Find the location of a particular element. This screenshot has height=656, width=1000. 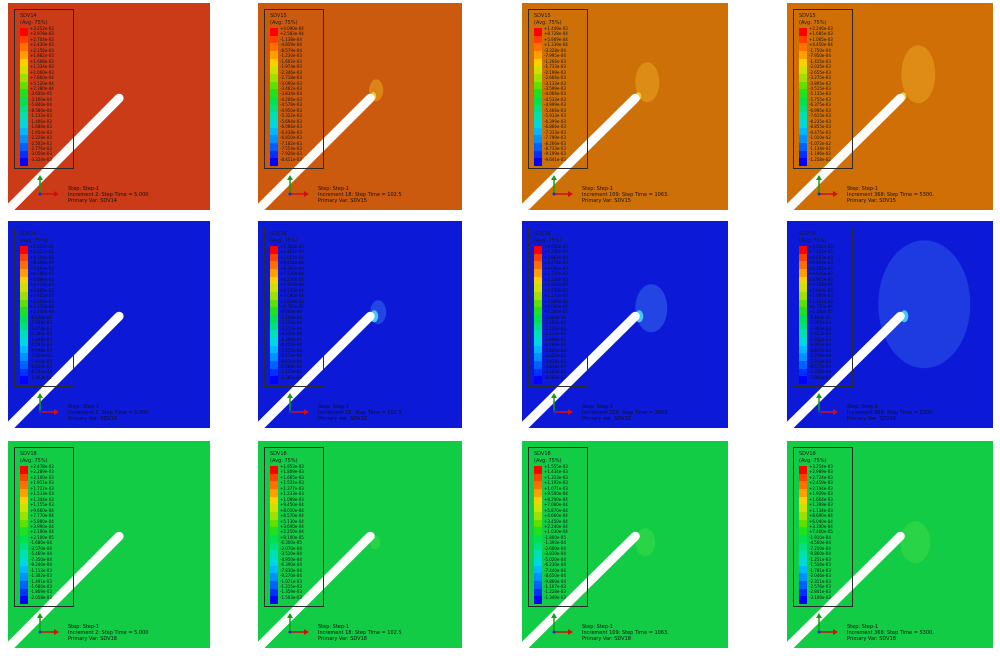

legend-value: +1.377e-03 is located at coordinates (292, 488).